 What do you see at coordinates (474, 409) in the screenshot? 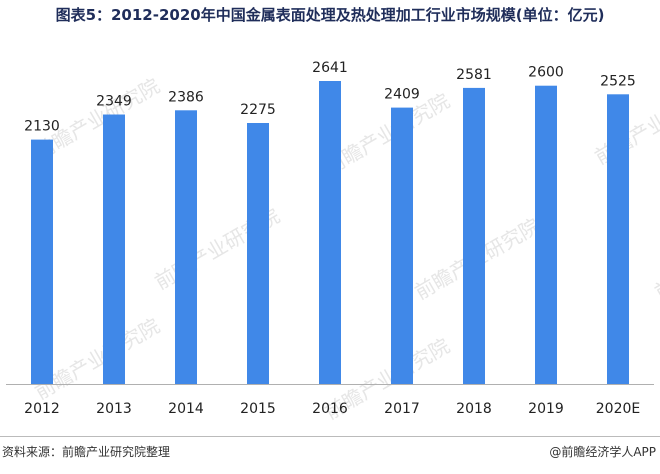
I see `tick-label-2018: 2018` at bounding box center [474, 409].